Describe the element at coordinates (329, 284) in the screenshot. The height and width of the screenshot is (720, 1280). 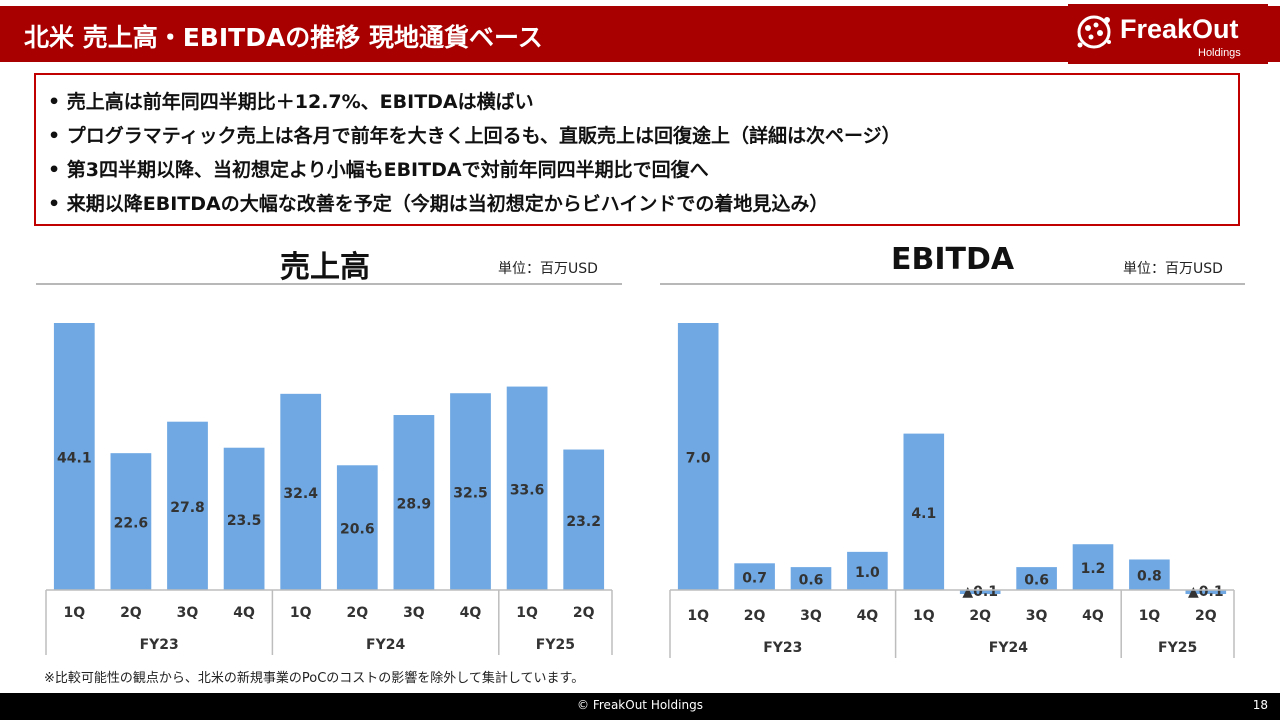
I see `sales-title-rule` at that location.